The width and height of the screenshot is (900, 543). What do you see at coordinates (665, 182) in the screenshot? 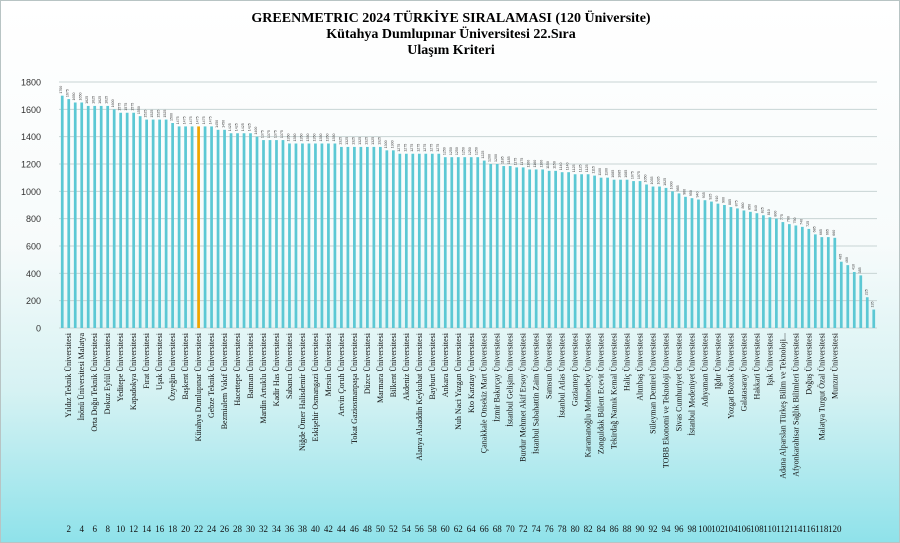
I see `data-label: 1025` at bounding box center [665, 182].